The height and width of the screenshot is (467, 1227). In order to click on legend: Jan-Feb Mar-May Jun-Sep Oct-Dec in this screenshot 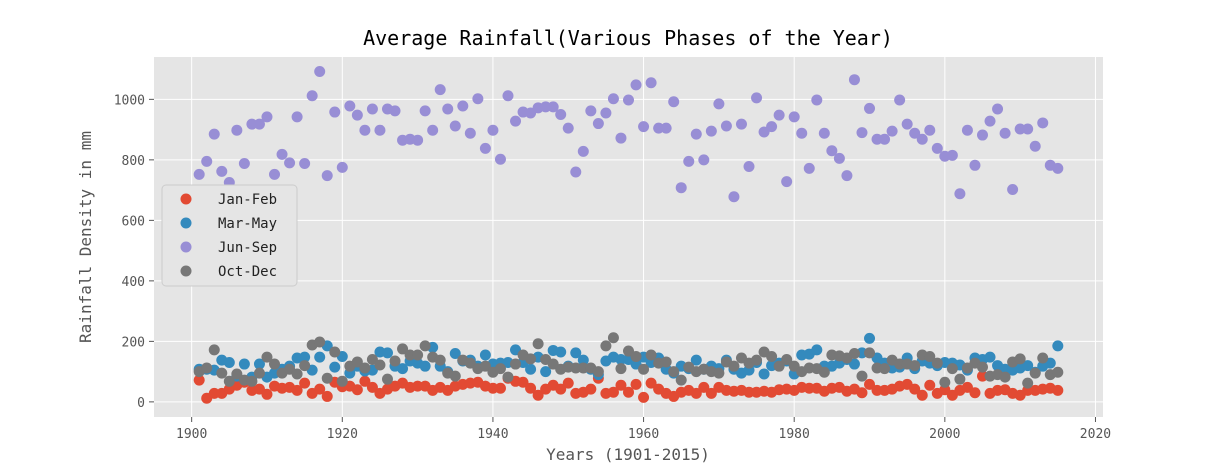, I will do `click(229, 235)`.